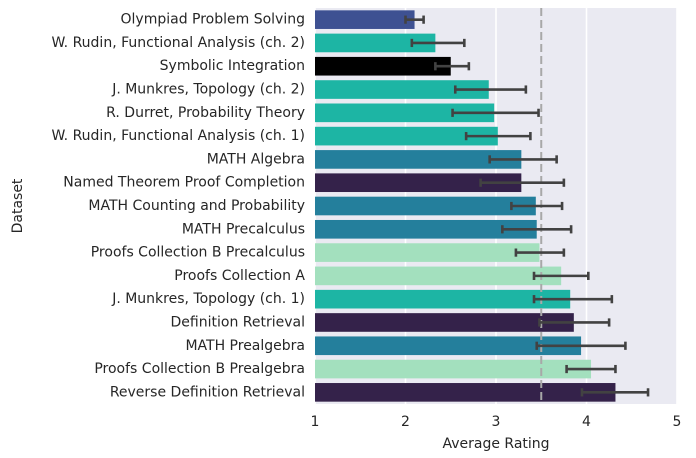  I want to click on category-label-5: W. Rudin, Functional Analysis (ch. 1), so click(178, 136).